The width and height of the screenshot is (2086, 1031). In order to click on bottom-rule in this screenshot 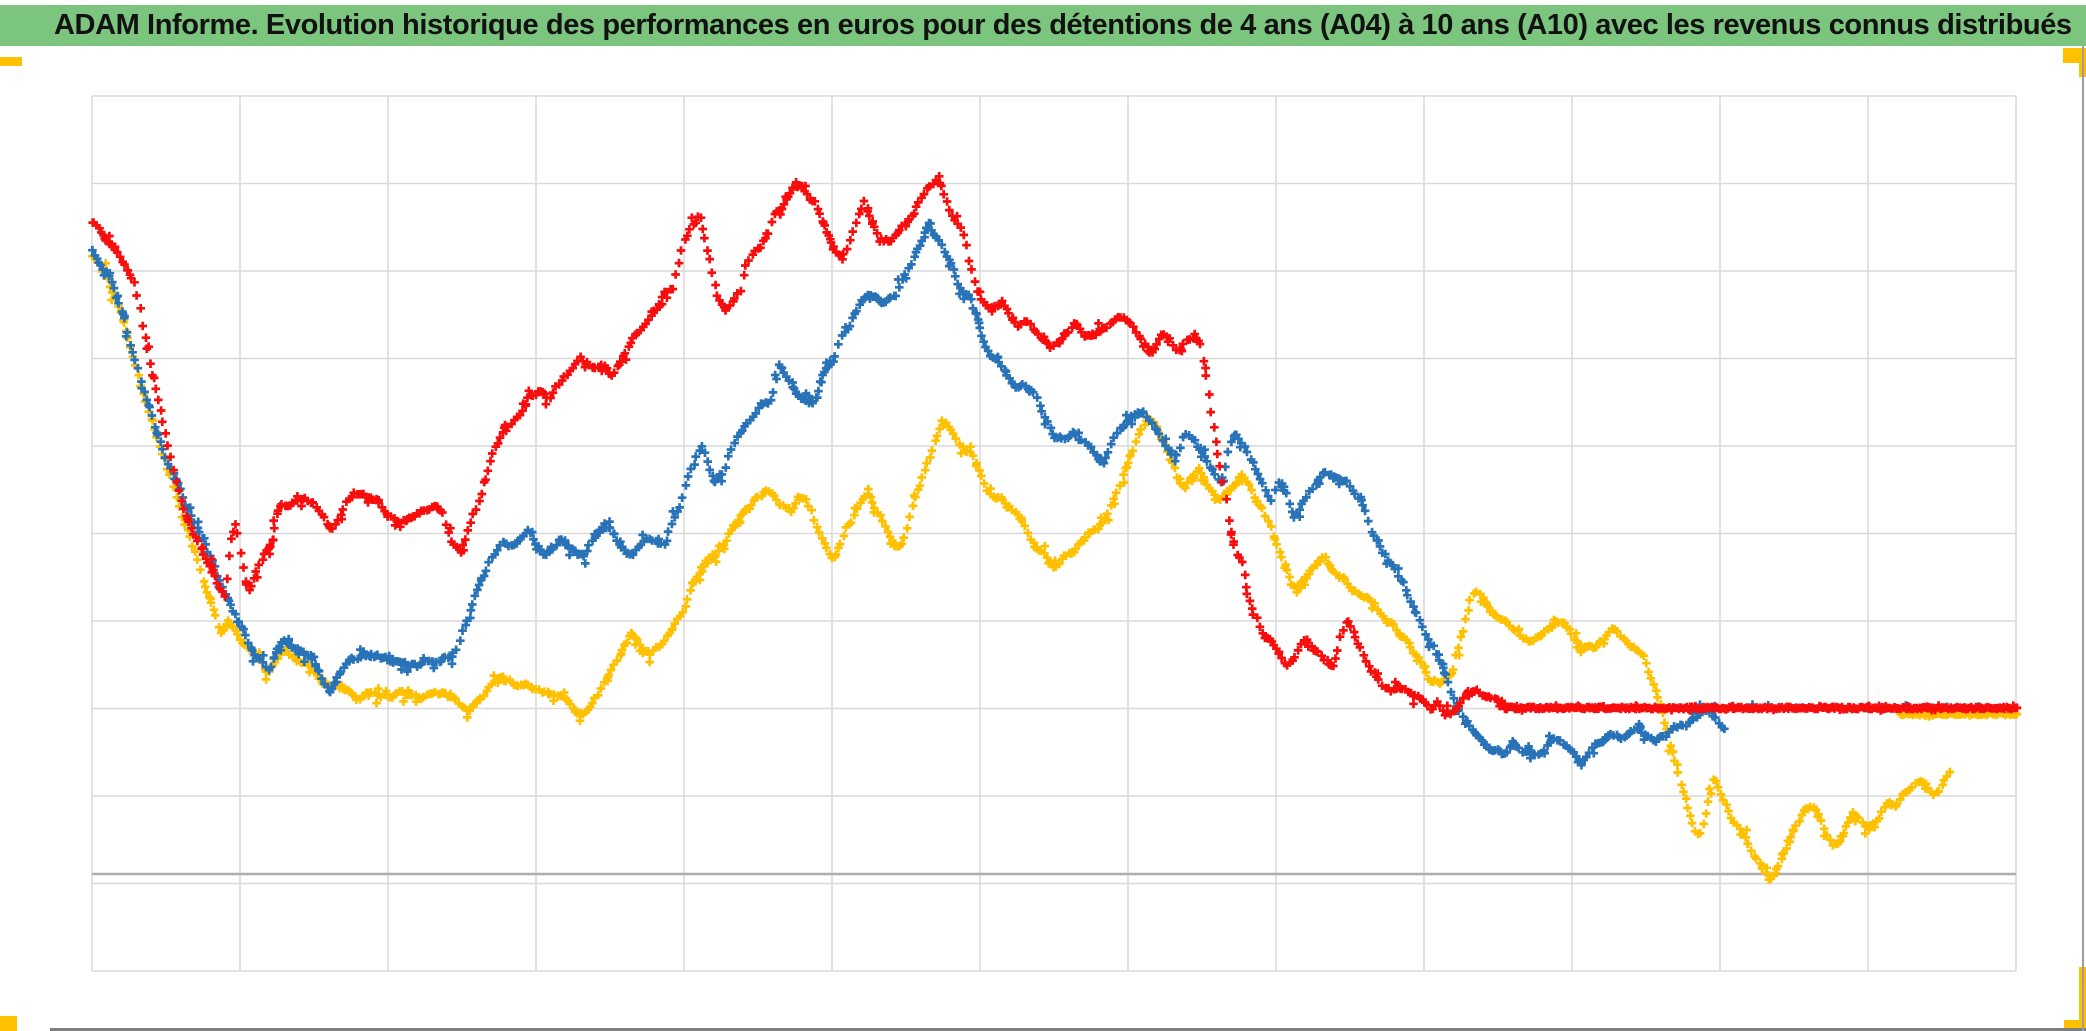, I will do `click(1068, 1029)`.